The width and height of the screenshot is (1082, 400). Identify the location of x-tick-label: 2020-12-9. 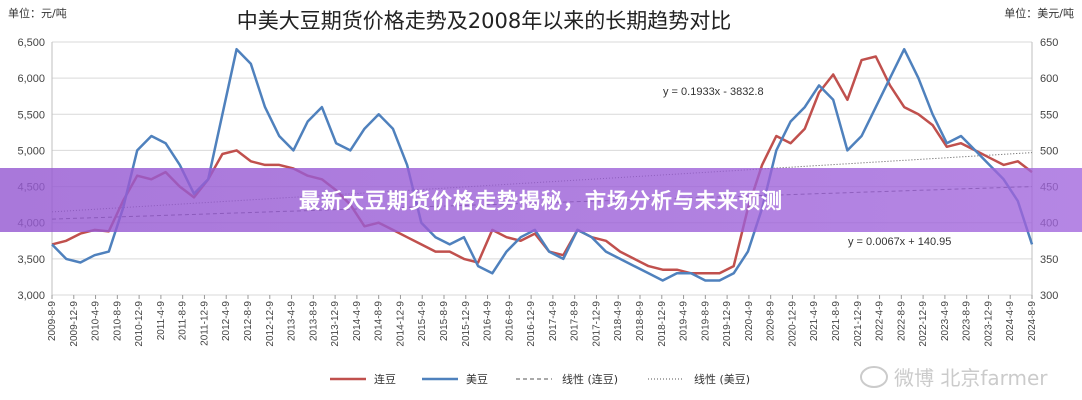
(792, 324).